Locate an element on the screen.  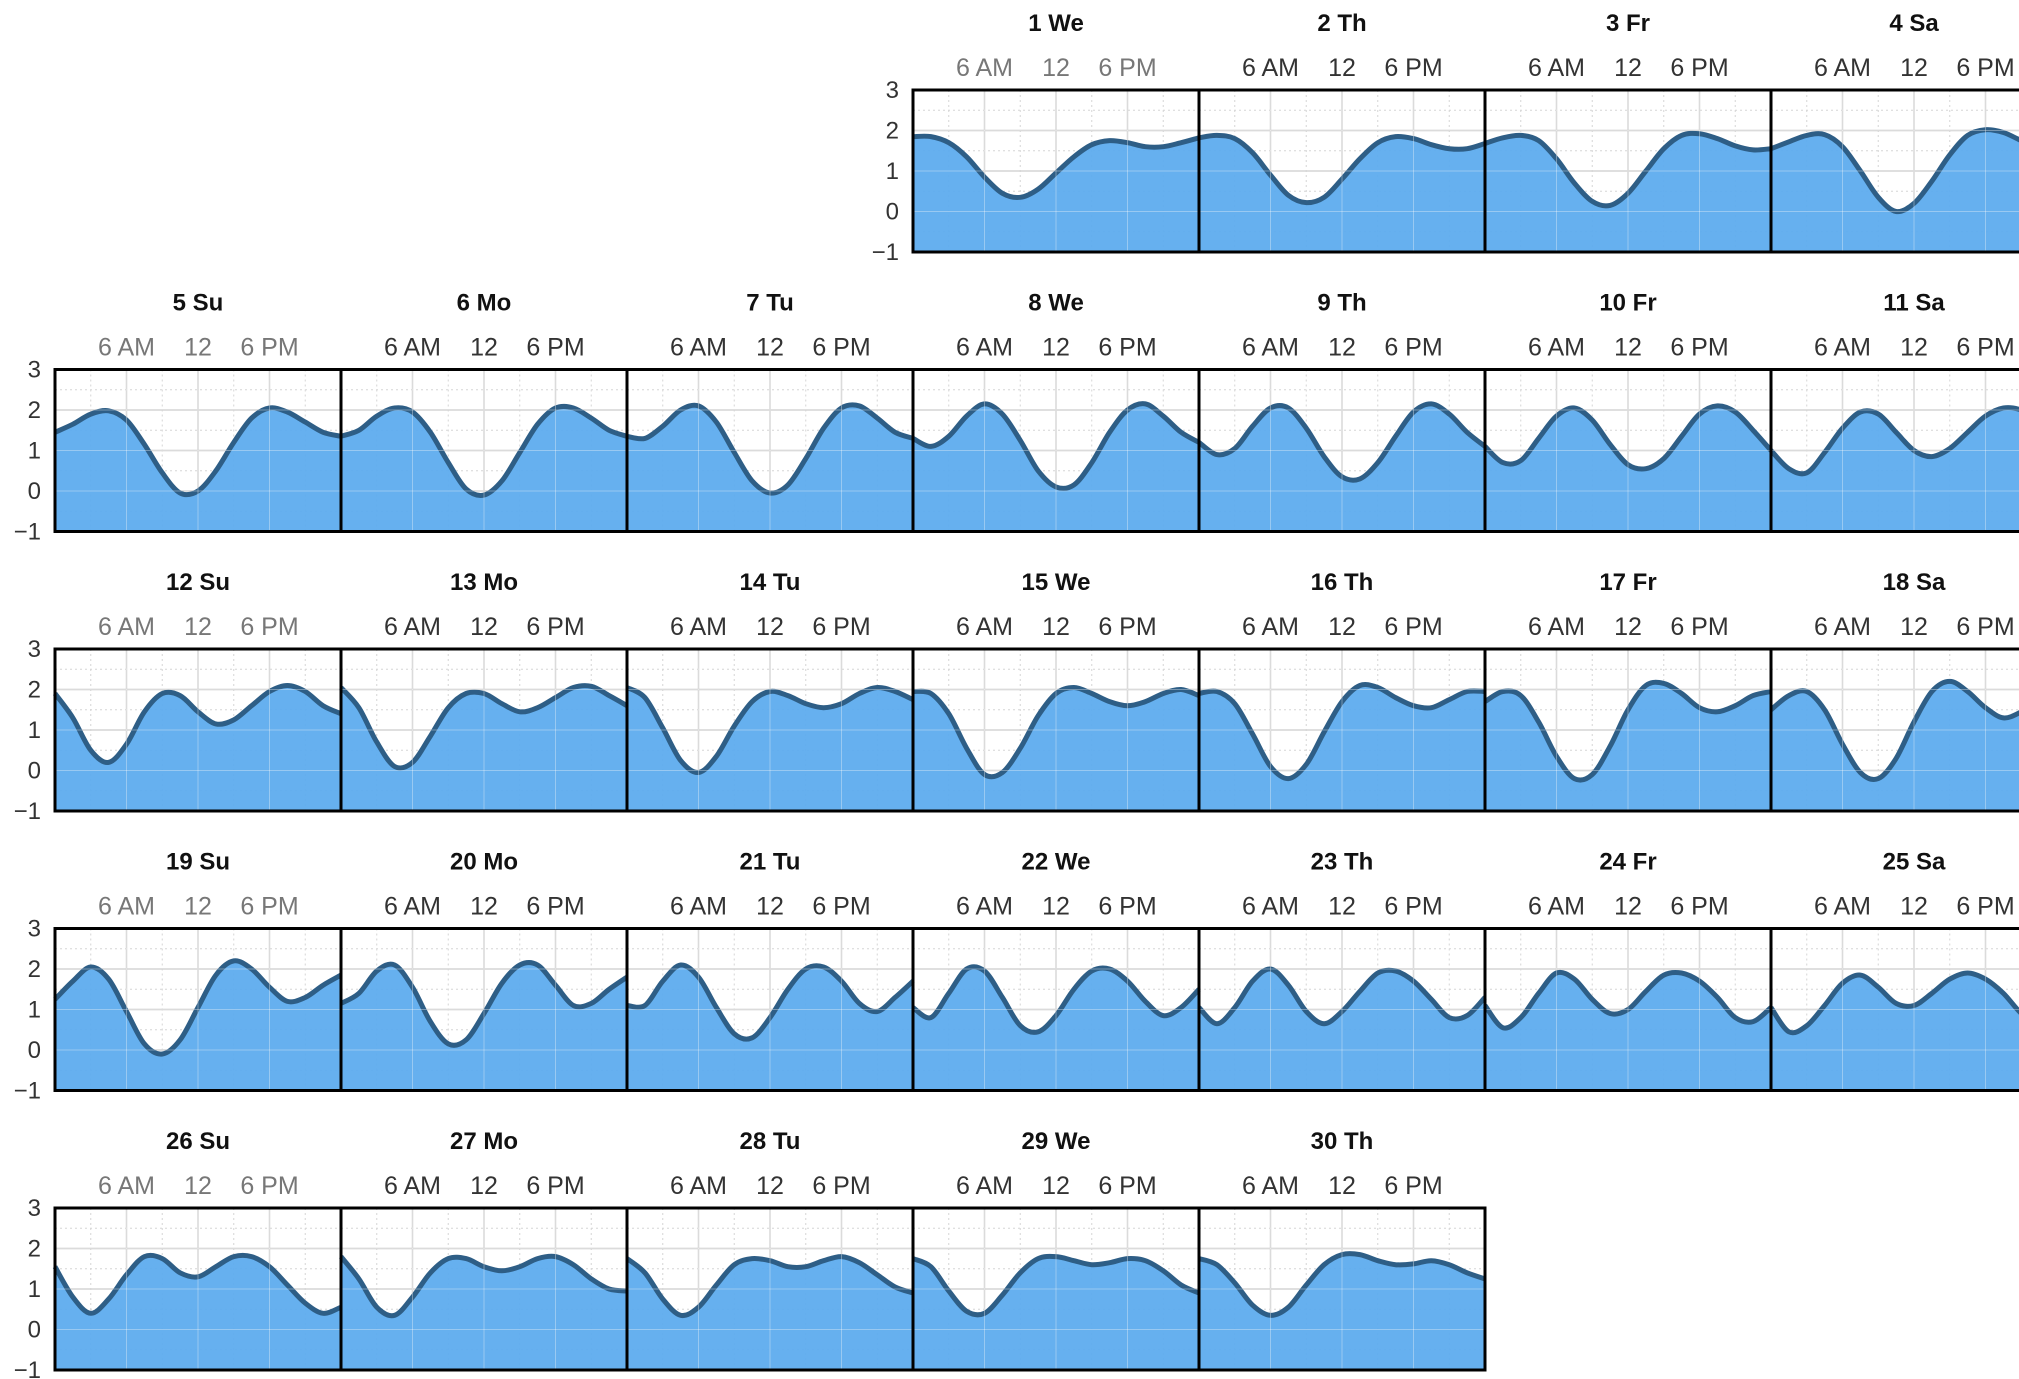
day-label: 25 Sa is located at coordinates (1914, 862).